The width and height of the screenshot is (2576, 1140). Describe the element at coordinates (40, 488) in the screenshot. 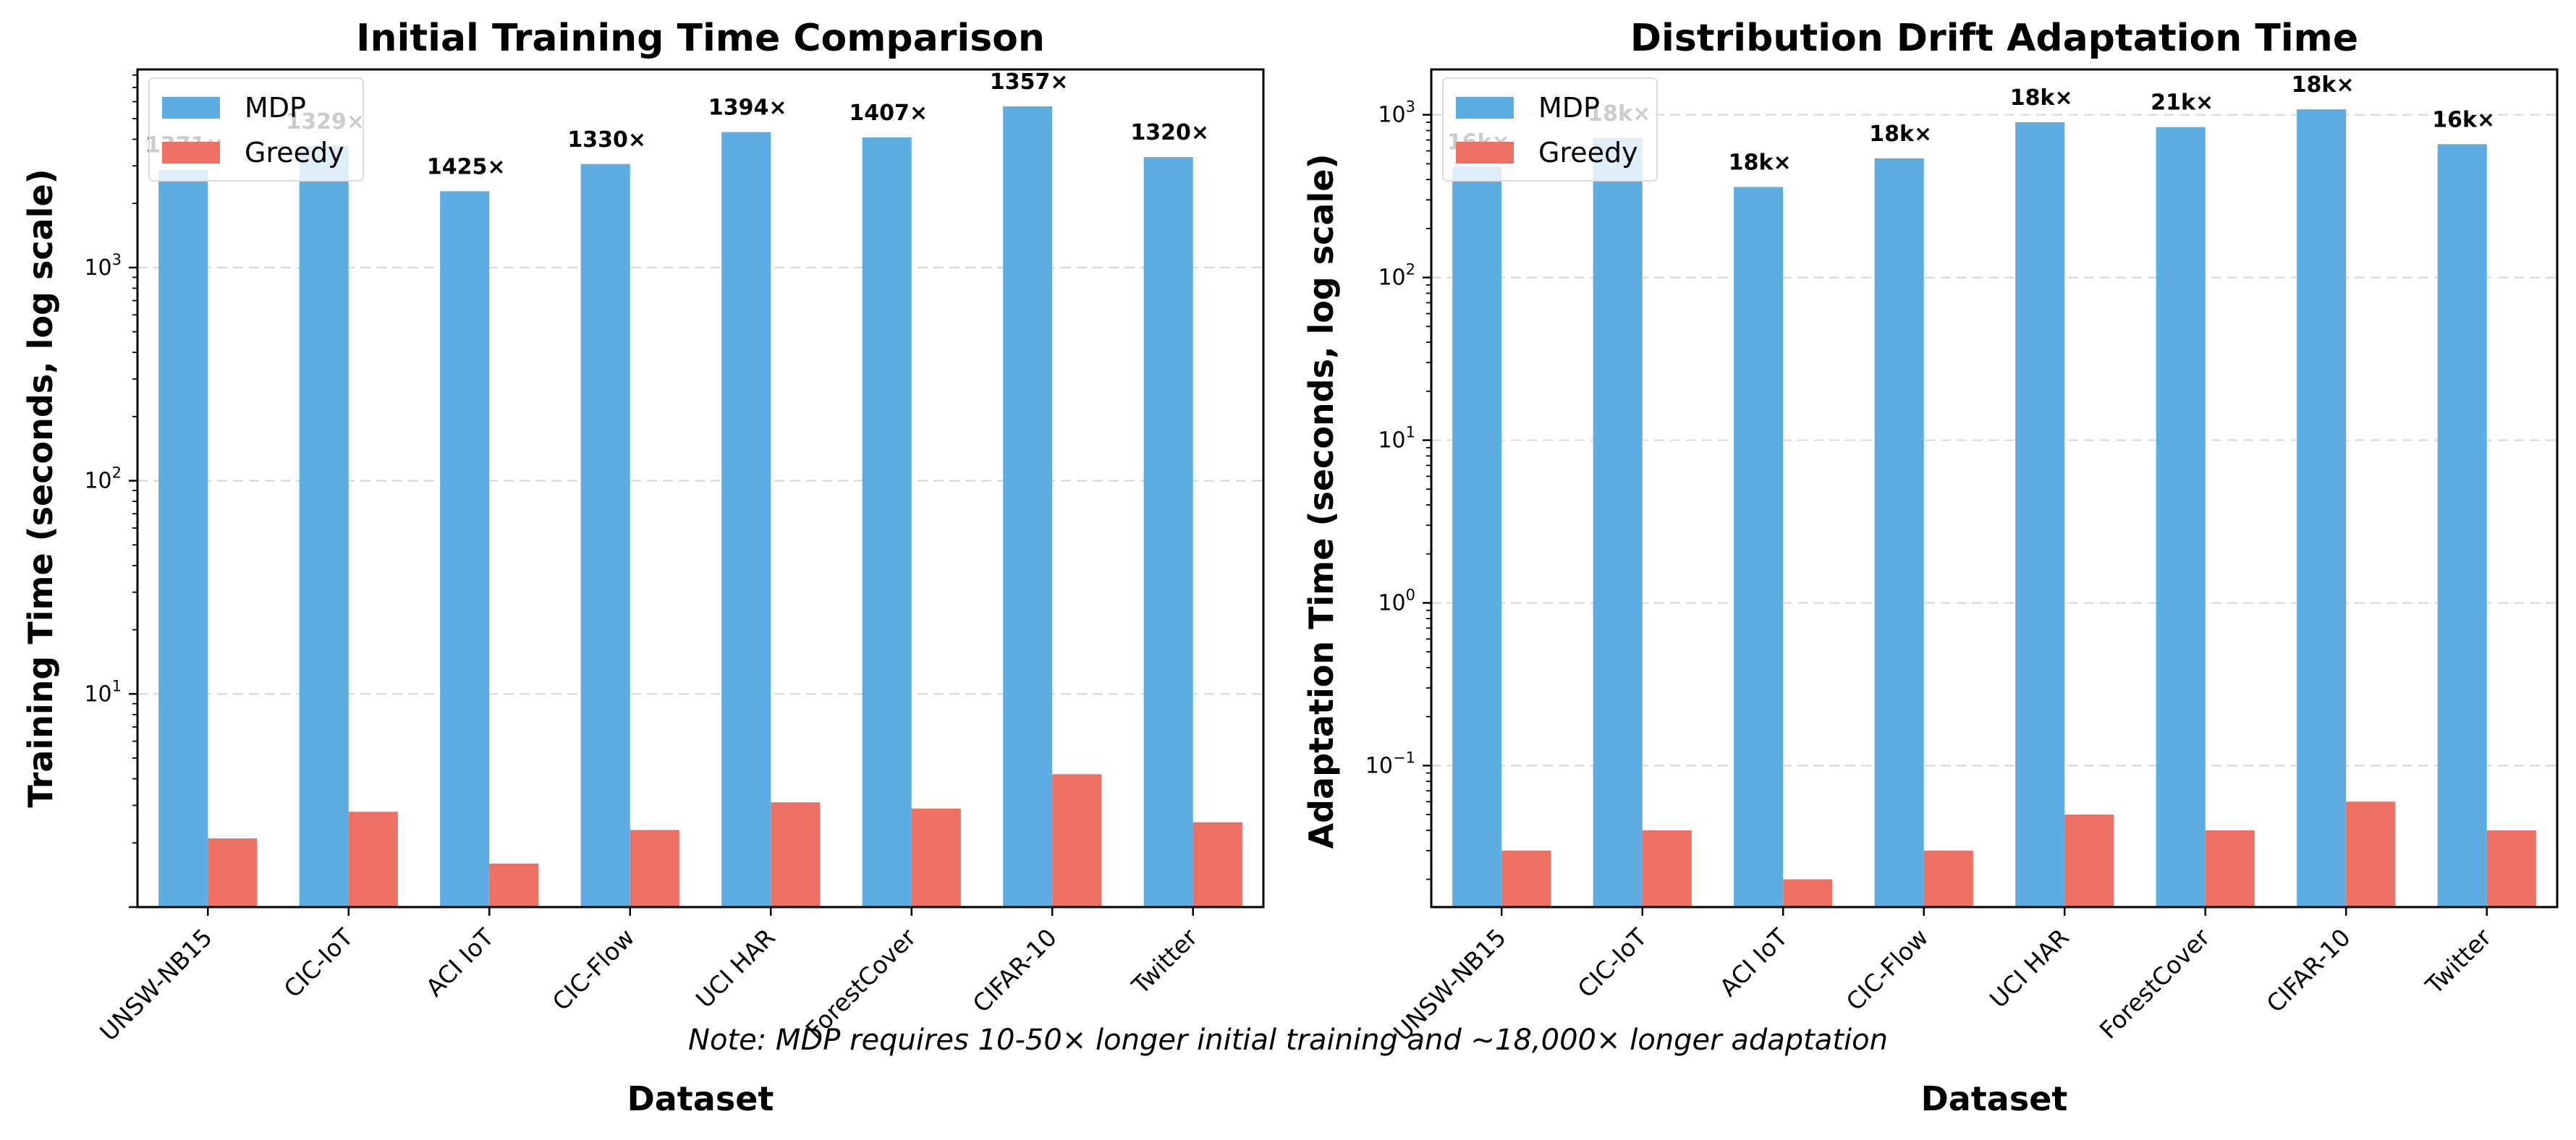

I see `y-axis-label: Training Time (seconds, log scale)` at that location.